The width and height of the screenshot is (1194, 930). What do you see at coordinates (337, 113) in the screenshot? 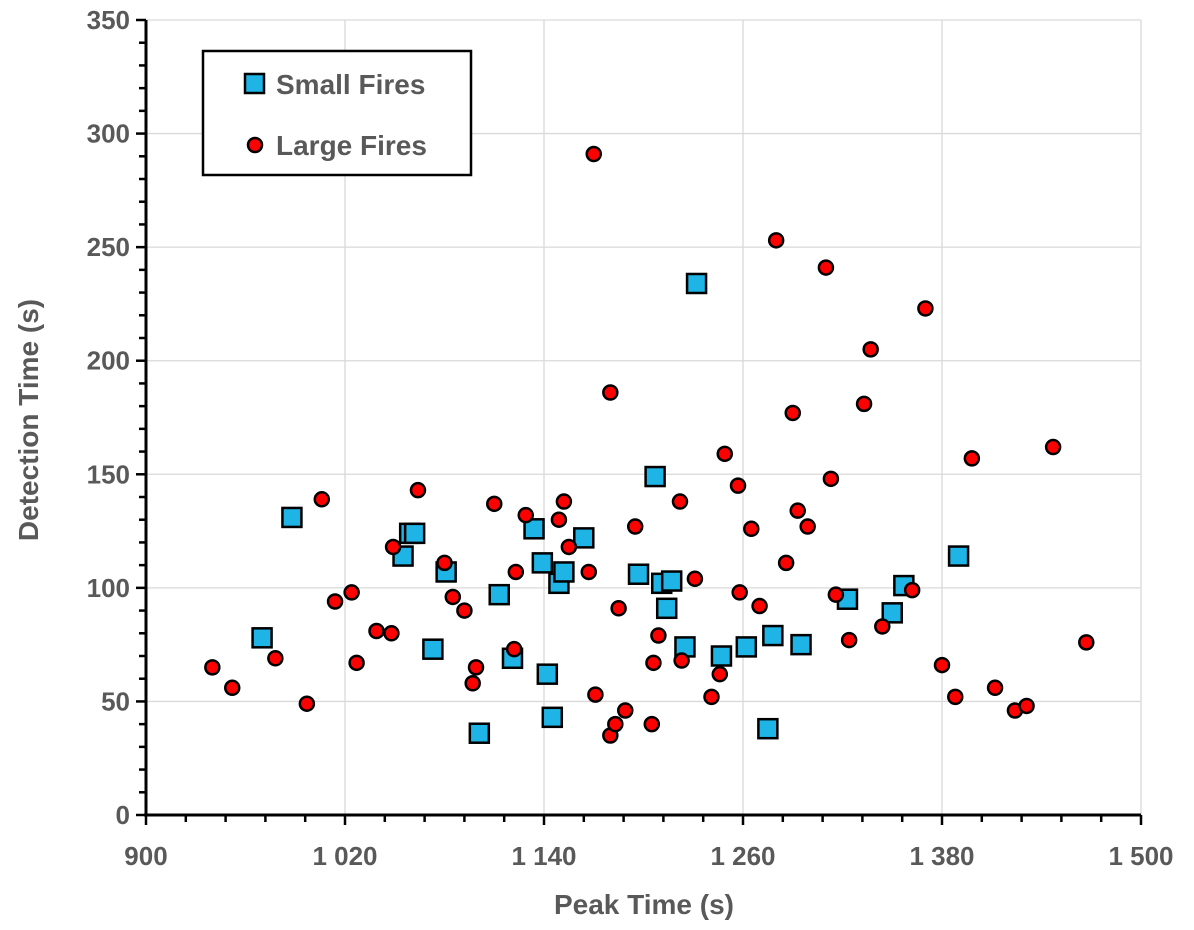
I see `legend-box` at bounding box center [337, 113].